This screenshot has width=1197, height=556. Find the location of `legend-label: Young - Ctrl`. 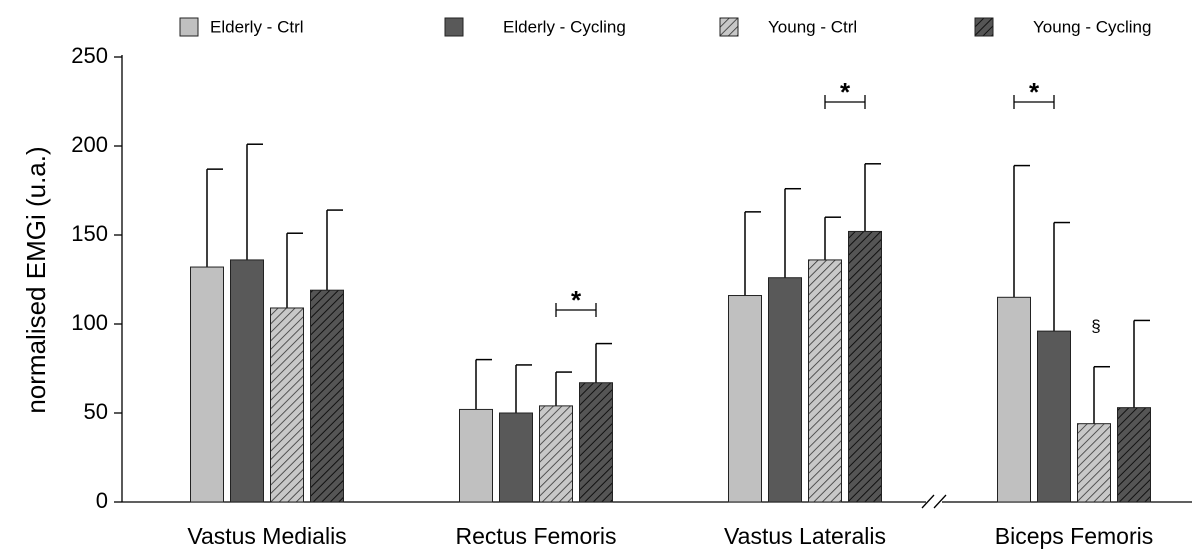

legend-label: Young - Ctrl is located at coordinates (812, 26).